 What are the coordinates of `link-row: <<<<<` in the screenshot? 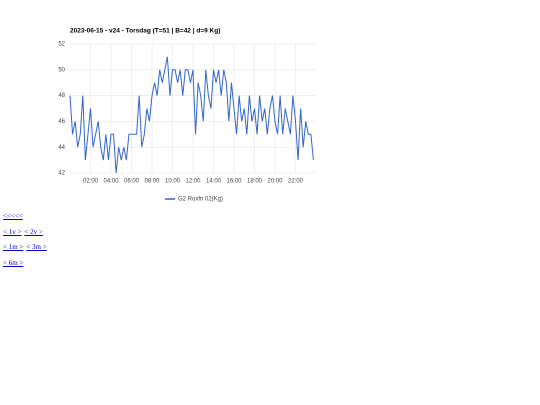 It's located at (26, 220).